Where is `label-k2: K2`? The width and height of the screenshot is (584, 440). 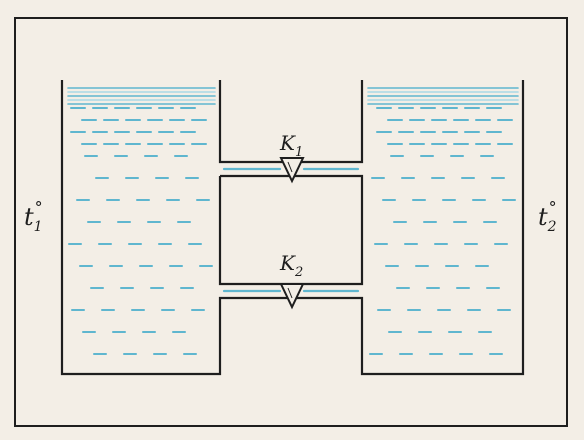
label-k2: K2 is located at coordinates (291, 265).